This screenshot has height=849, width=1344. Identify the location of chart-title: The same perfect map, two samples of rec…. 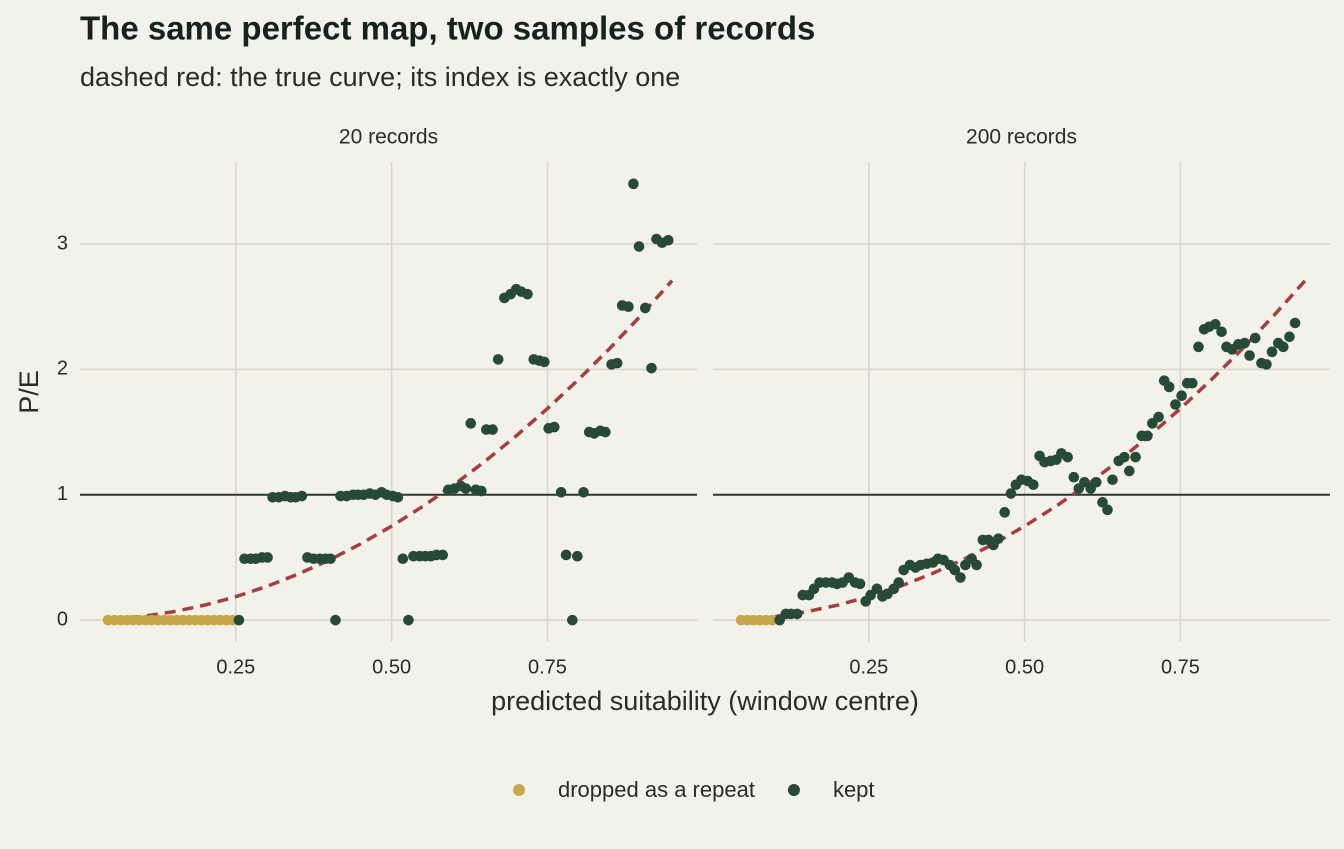
(447, 28).